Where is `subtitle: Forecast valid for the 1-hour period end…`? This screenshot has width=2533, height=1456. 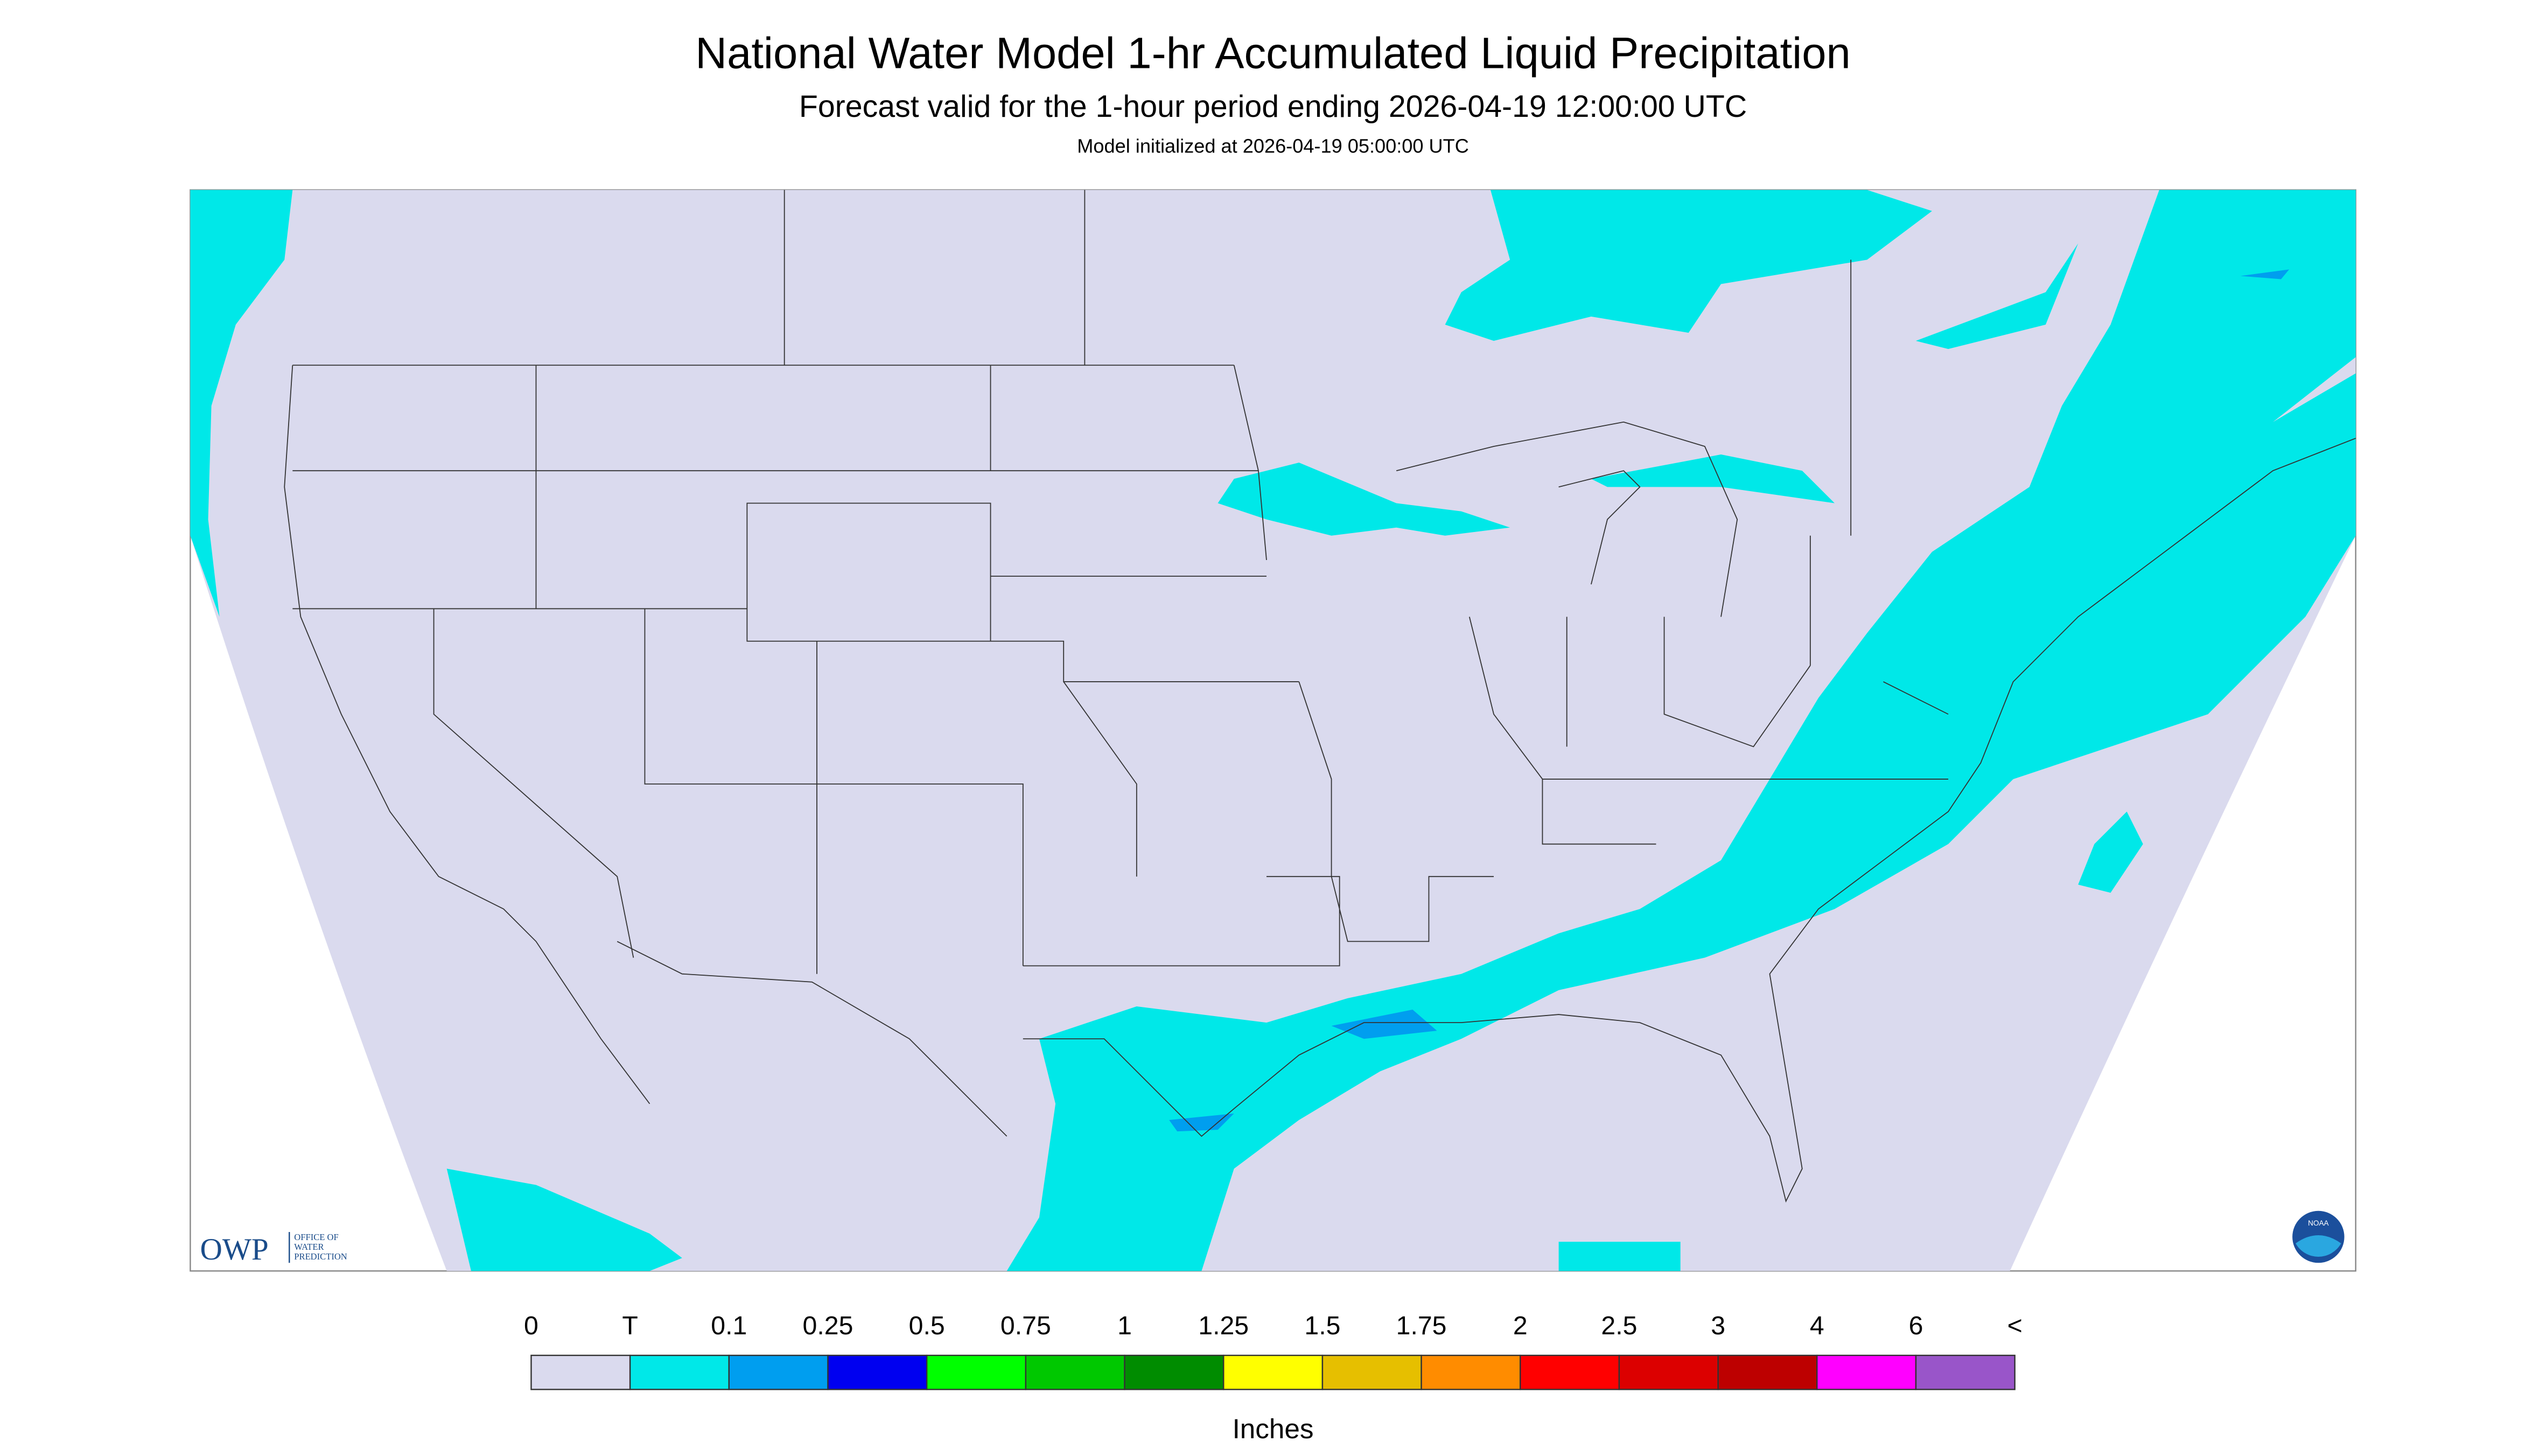
subtitle: Forecast valid for the 1-hour period end… is located at coordinates (1273, 106).